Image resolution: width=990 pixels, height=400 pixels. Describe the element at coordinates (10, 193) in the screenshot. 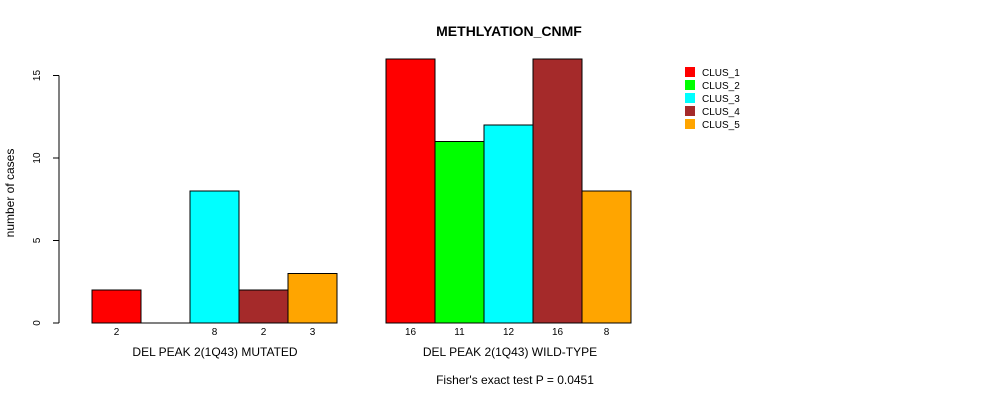

I see `y-axis-label: number of cases` at that location.